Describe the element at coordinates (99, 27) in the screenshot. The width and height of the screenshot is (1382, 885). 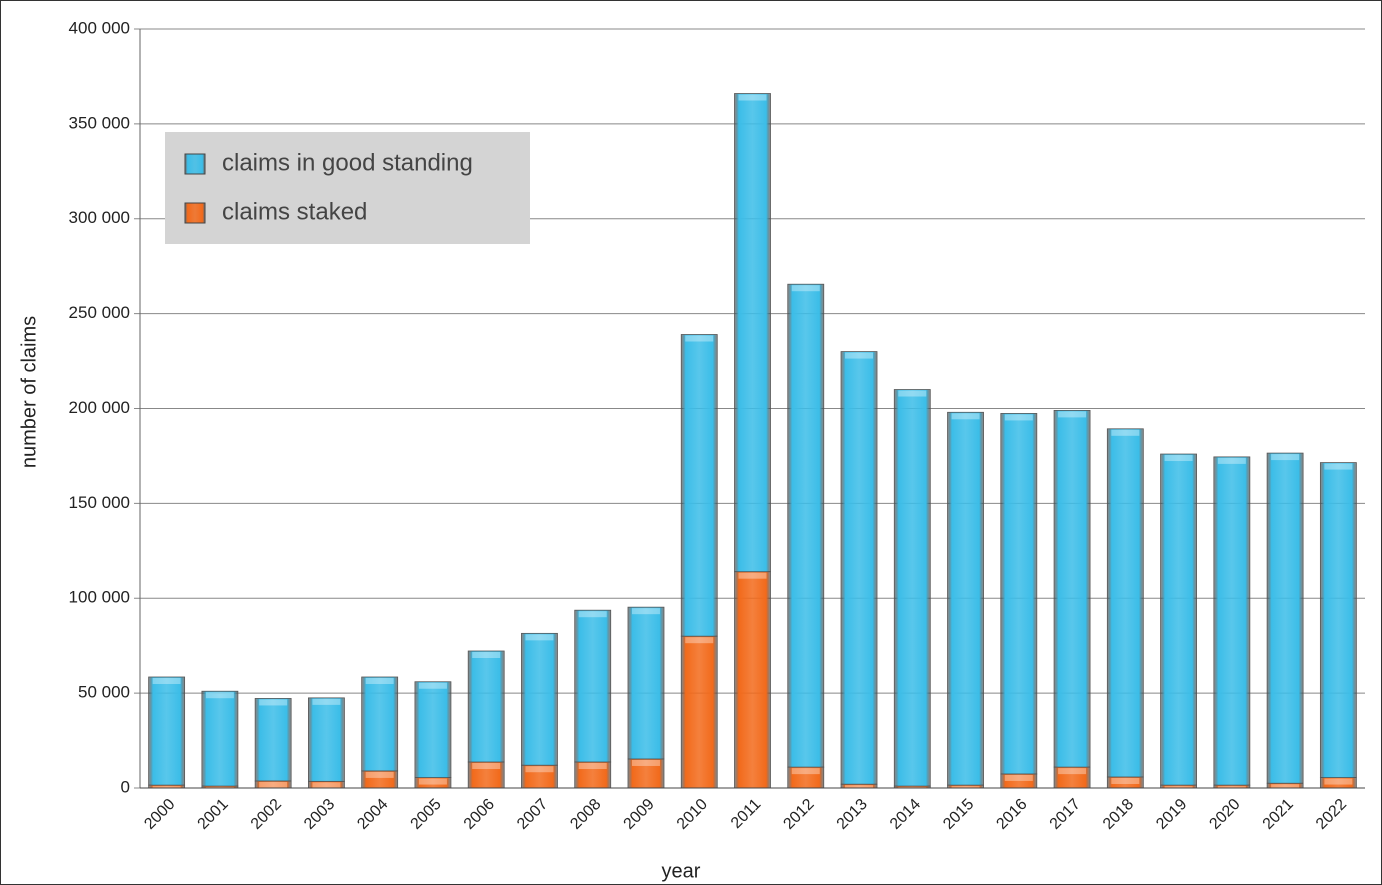
I see `y-tick-label: 400 000` at that location.